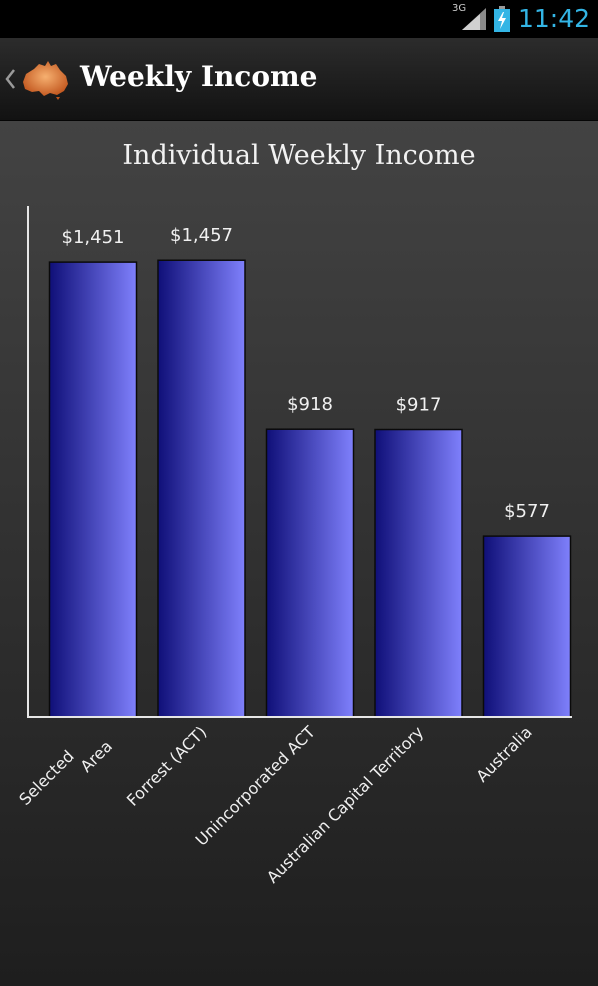 The height and width of the screenshot is (986, 598). Describe the element at coordinates (255, 785) in the screenshot. I see `category-label-2: Unincorporated ACT` at that location.